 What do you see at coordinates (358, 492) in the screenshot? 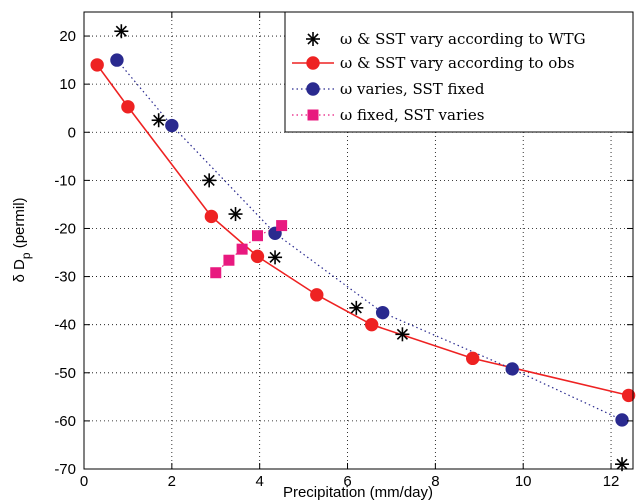
I see `x-axis-label: Precipitation (mm/day)` at bounding box center [358, 492].